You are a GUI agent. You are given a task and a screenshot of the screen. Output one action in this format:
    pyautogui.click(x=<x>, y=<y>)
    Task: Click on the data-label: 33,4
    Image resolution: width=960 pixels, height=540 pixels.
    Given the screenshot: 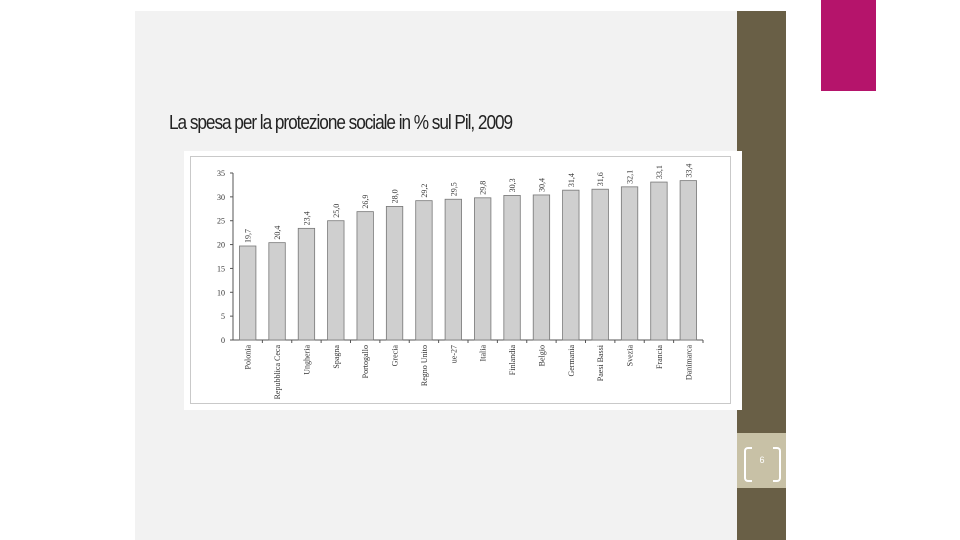 What is the action you would take?
    pyautogui.click(x=688, y=171)
    